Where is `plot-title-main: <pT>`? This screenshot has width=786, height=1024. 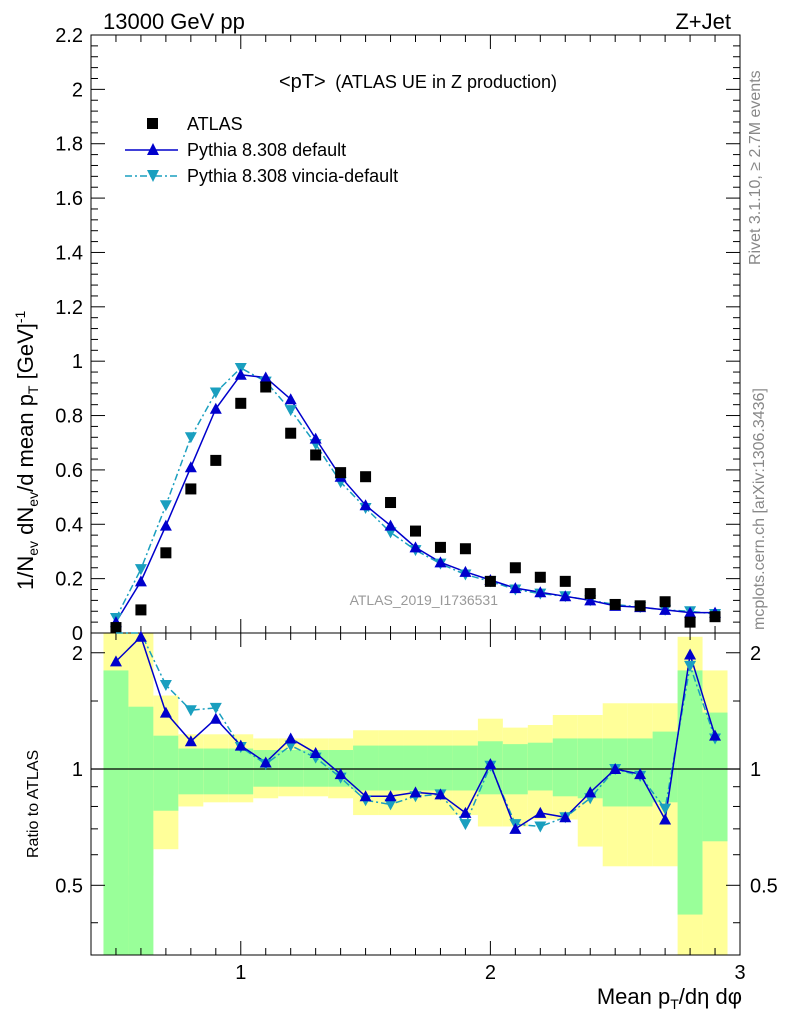
plot-title-main: <pT> is located at coordinates (302, 82).